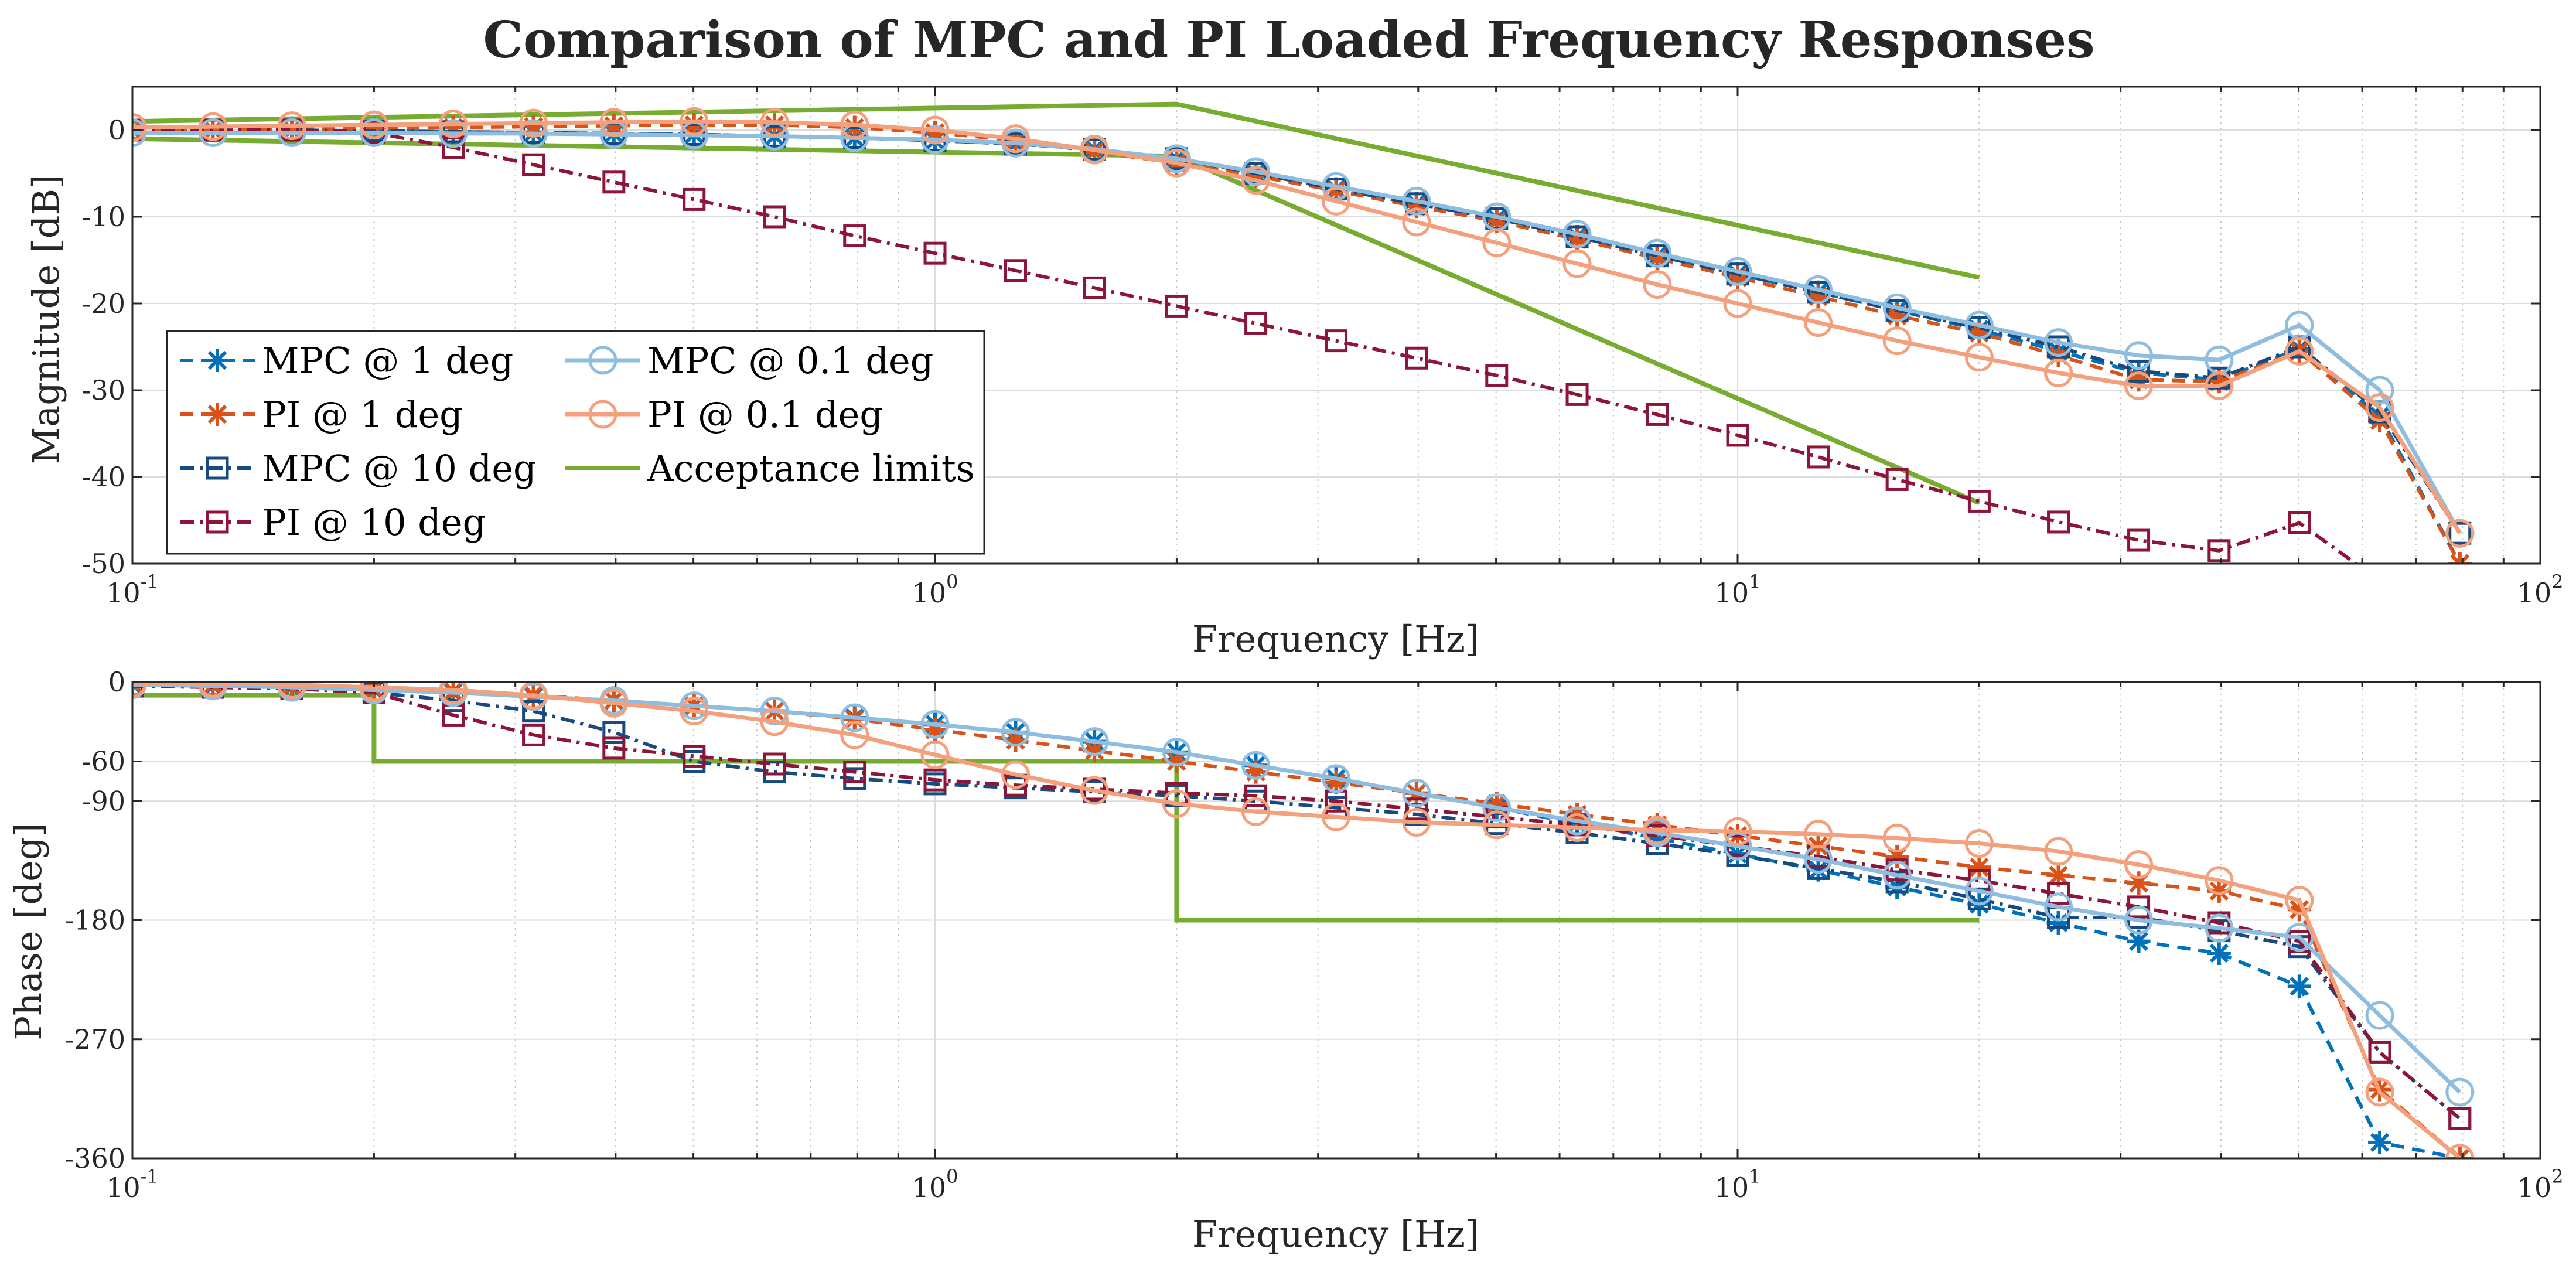 This screenshot has width=2576, height=1272. Describe the element at coordinates (935, 1184) in the screenshot. I see `phase-x-tick-label: 10⁰` at that location.